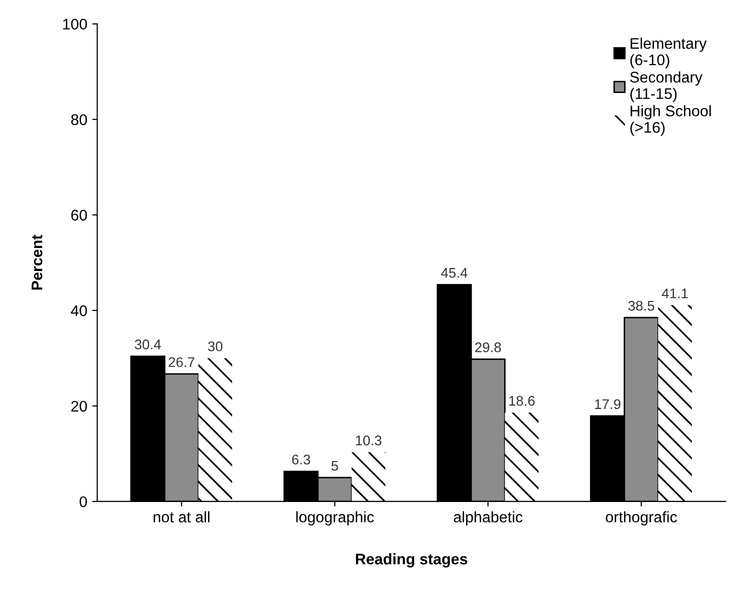 This screenshot has height=597, width=748. What do you see at coordinates (607, 404) in the screenshot?
I see `data-label: 17.9` at bounding box center [607, 404].